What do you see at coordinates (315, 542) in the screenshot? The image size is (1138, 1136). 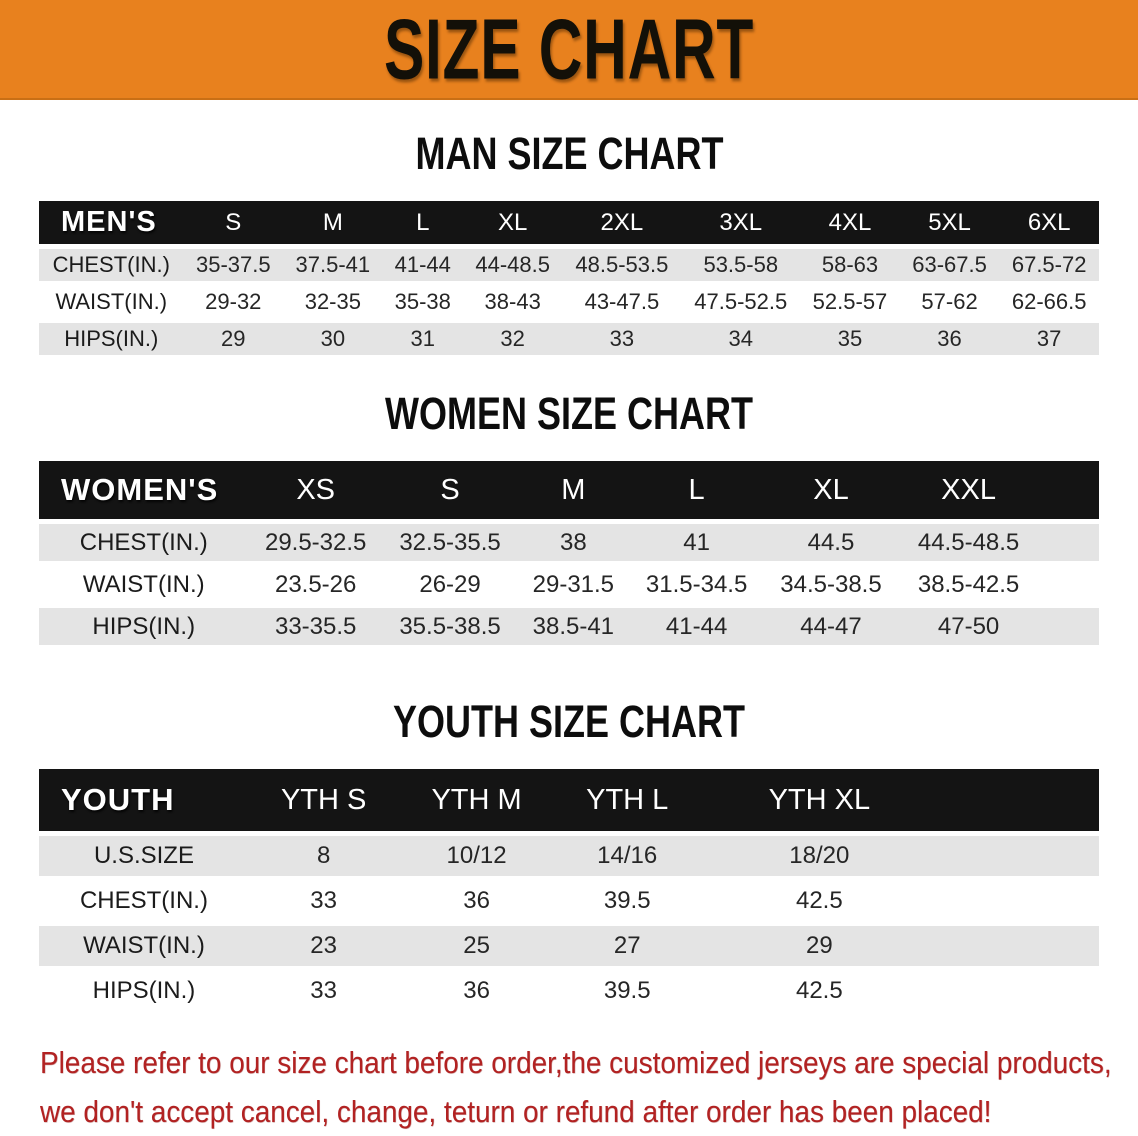 I see `size-value-cell: 29.5-32.5` at bounding box center [315, 542].